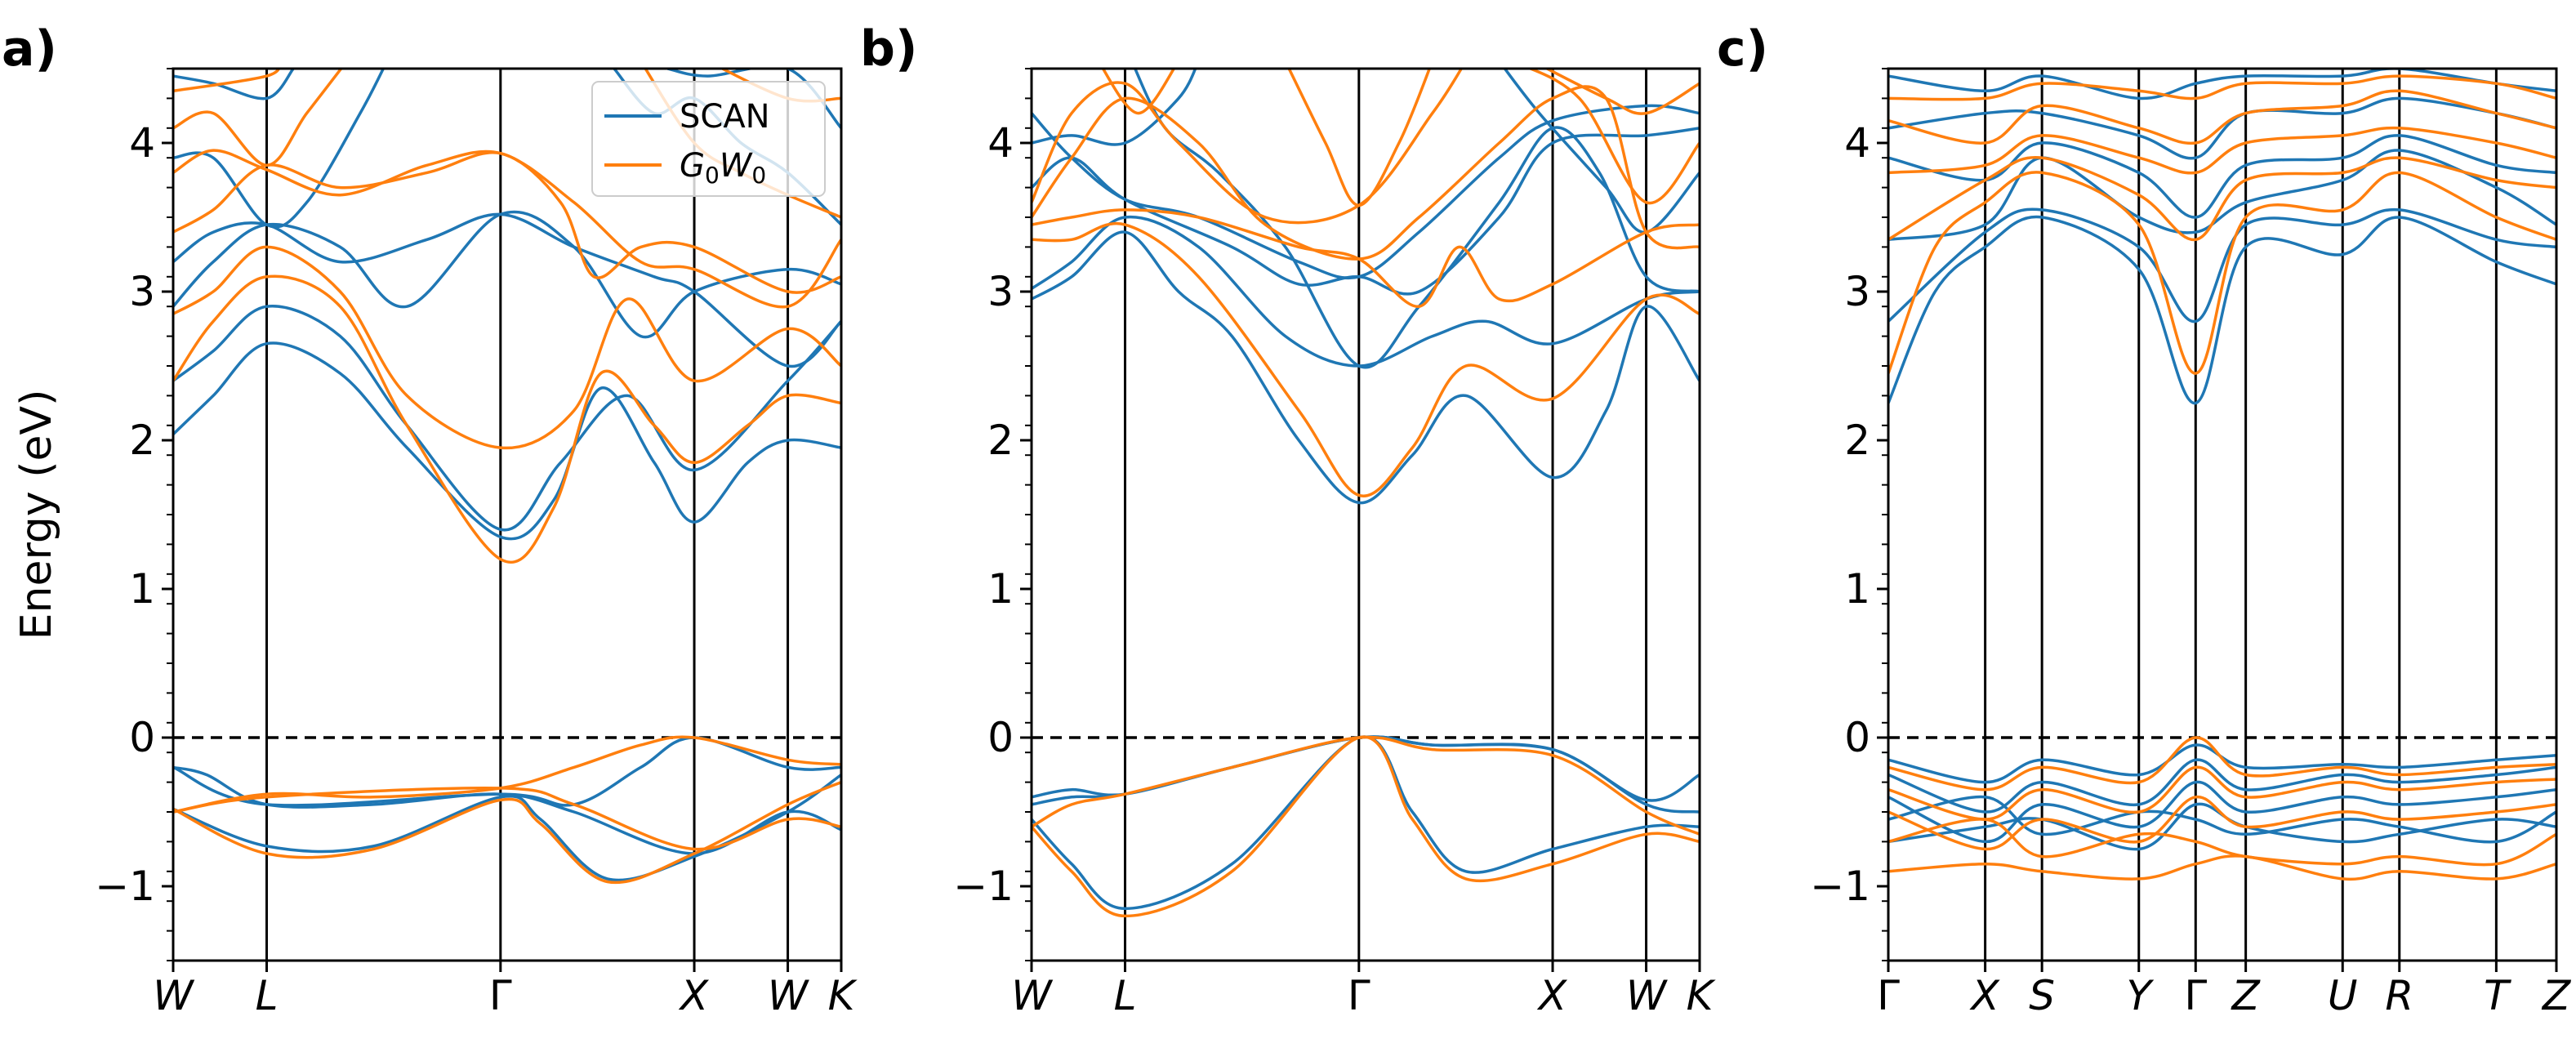  I want to click on panel-label: b), so click(889, 49).